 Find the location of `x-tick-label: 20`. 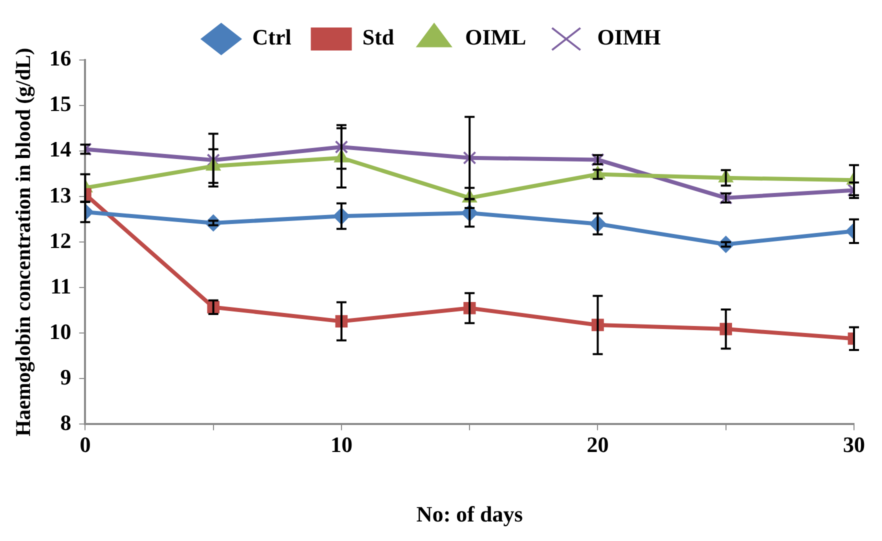

x-tick-label: 20 is located at coordinates (597, 445).